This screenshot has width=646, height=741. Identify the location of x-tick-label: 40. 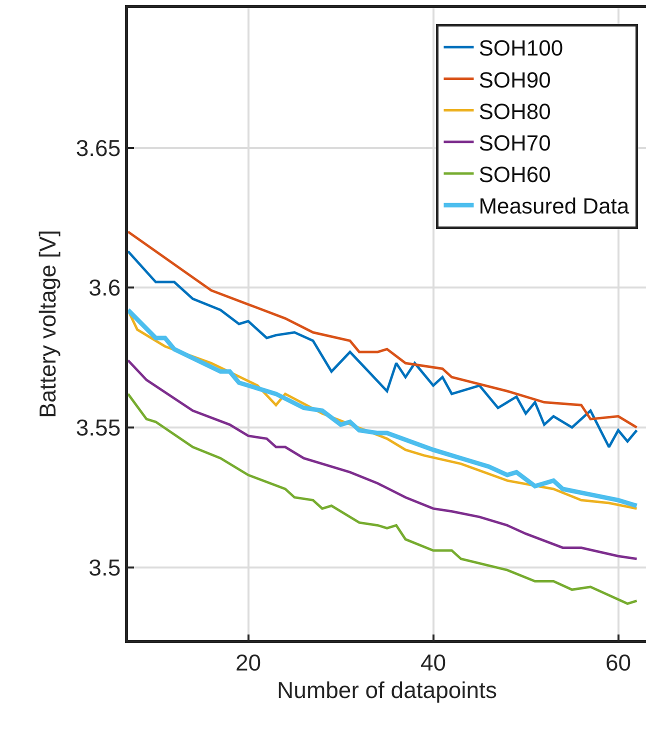
(433, 662).